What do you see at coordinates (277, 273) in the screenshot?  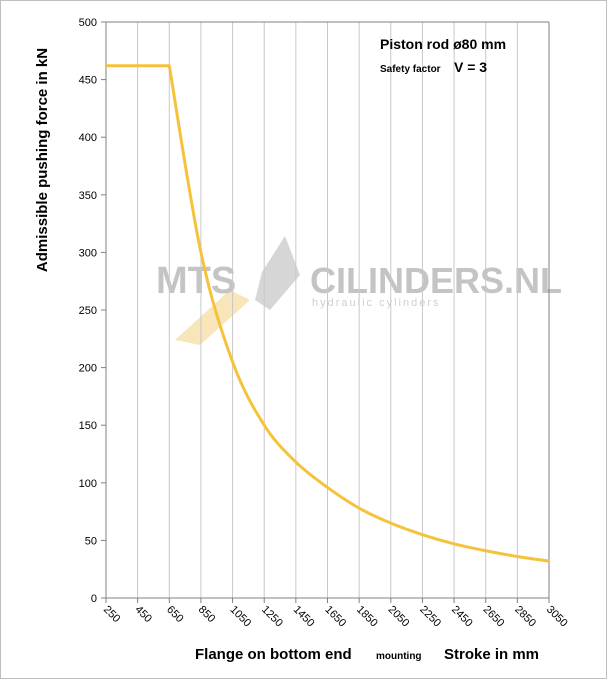 I see `watermark-swoosh-grey` at bounding box center [277, 273].